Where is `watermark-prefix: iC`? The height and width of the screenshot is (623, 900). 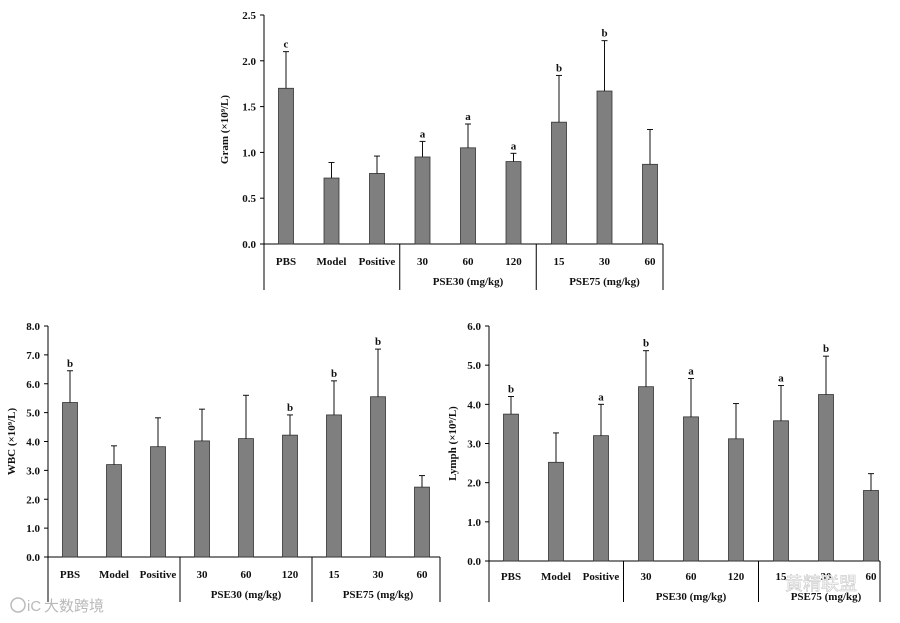
watermark-prefix: iC is located at coordinates (34, 606).